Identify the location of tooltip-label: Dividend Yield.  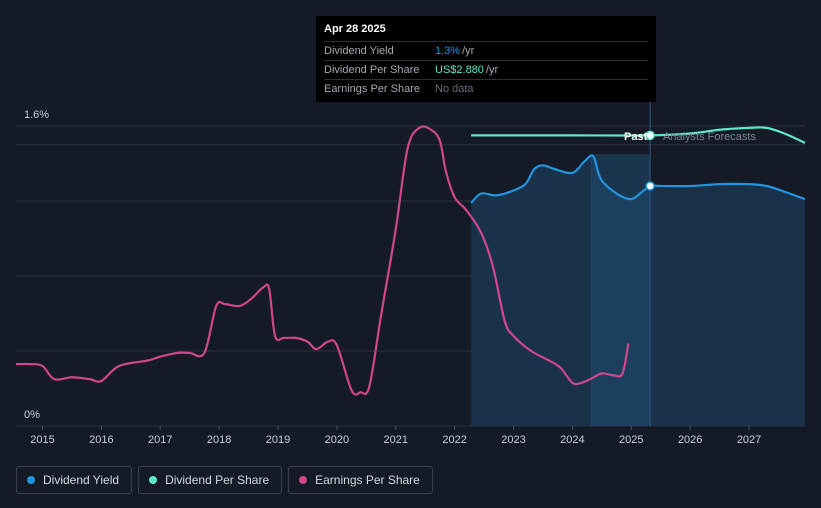
(359, 51).